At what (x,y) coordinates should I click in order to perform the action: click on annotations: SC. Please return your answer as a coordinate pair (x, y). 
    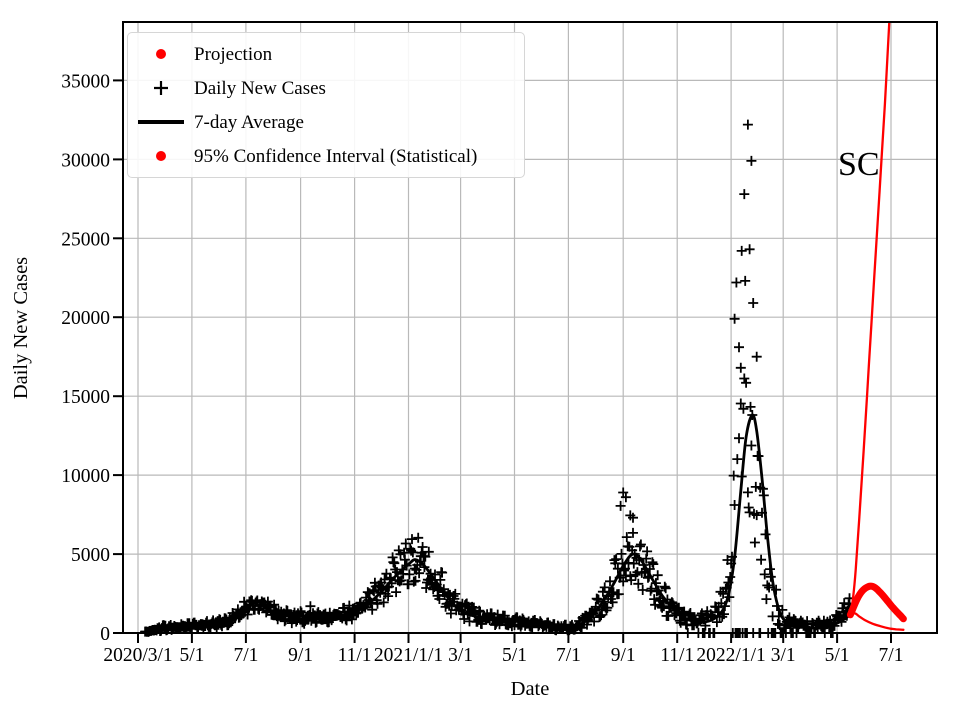
    Looking at the image, I should click on (859, 164).